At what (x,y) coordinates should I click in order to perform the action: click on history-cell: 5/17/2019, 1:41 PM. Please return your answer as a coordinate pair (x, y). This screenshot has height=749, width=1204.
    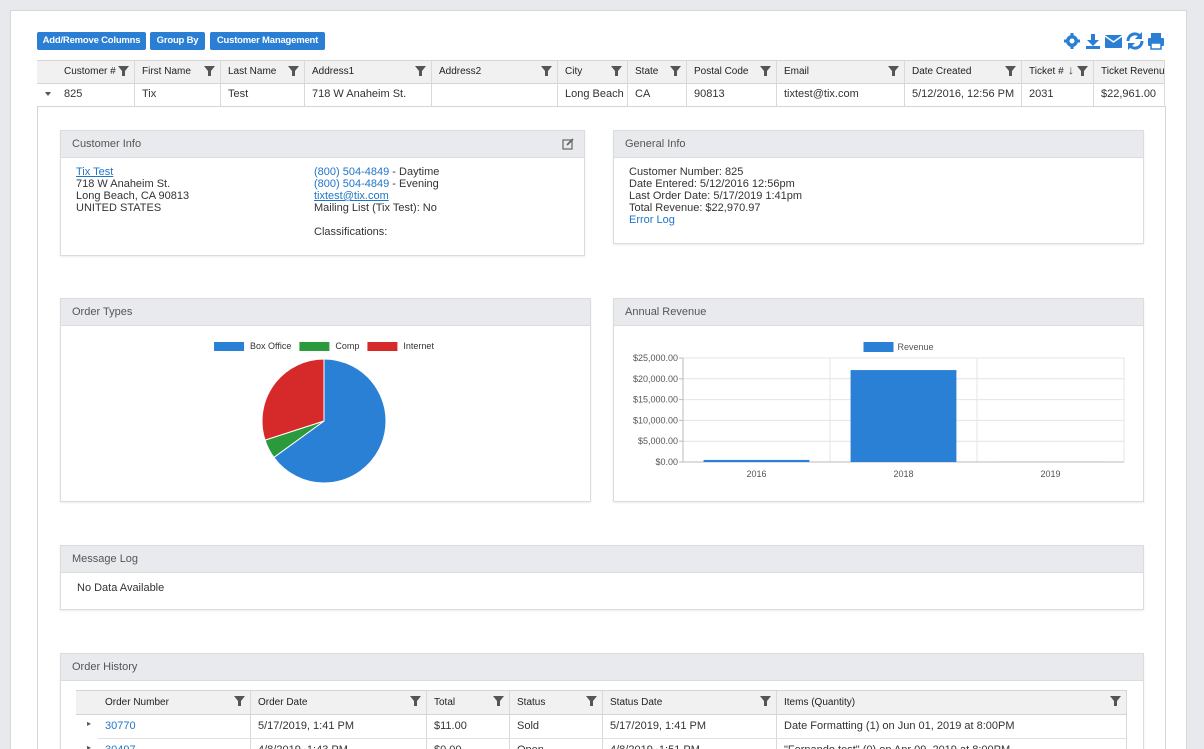
    Looking at the image, I should click on (339, 727).